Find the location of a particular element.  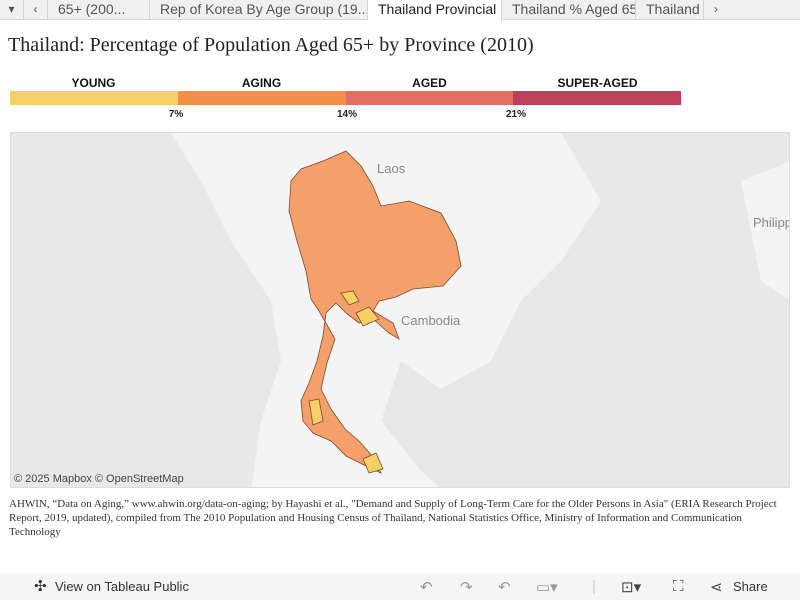

legend-bar-super-aged is located at coordinates (597, 98).